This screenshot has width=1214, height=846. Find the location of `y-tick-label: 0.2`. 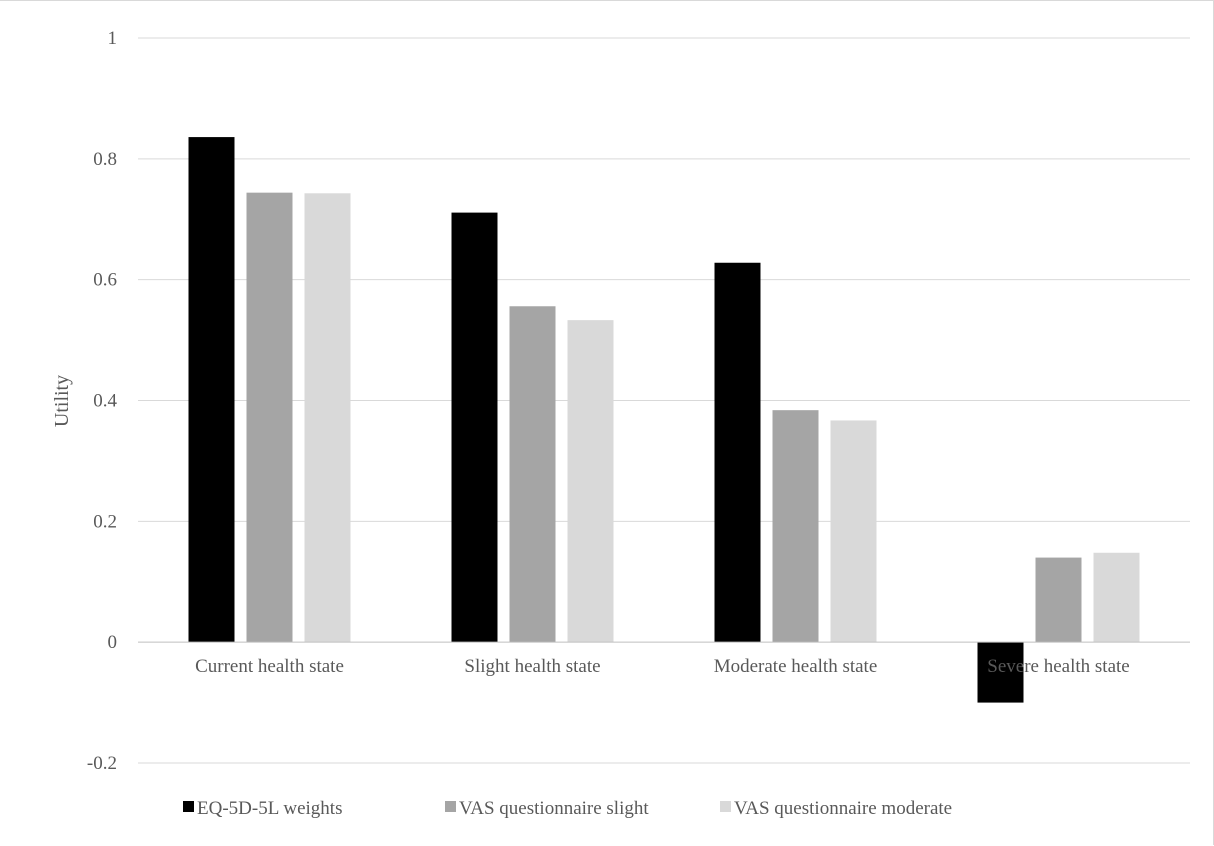

y-tick-label: 0.2 is located at coordinates (105, 521).